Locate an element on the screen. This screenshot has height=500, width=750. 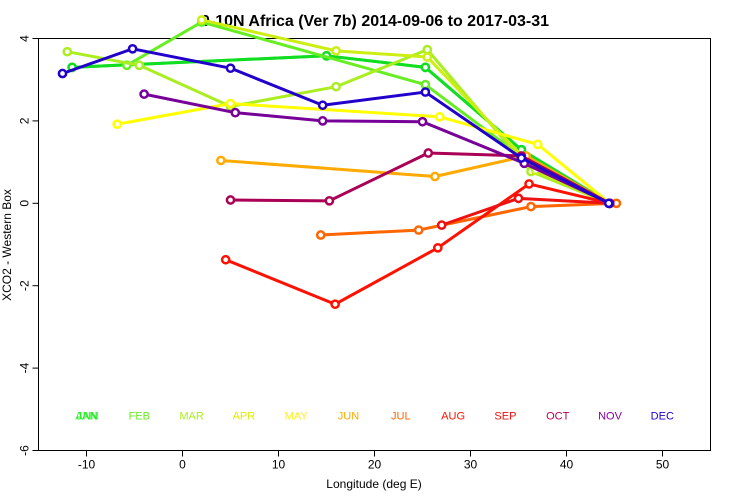
legend-label-sep: SEP is located at coordinates (505, 416).